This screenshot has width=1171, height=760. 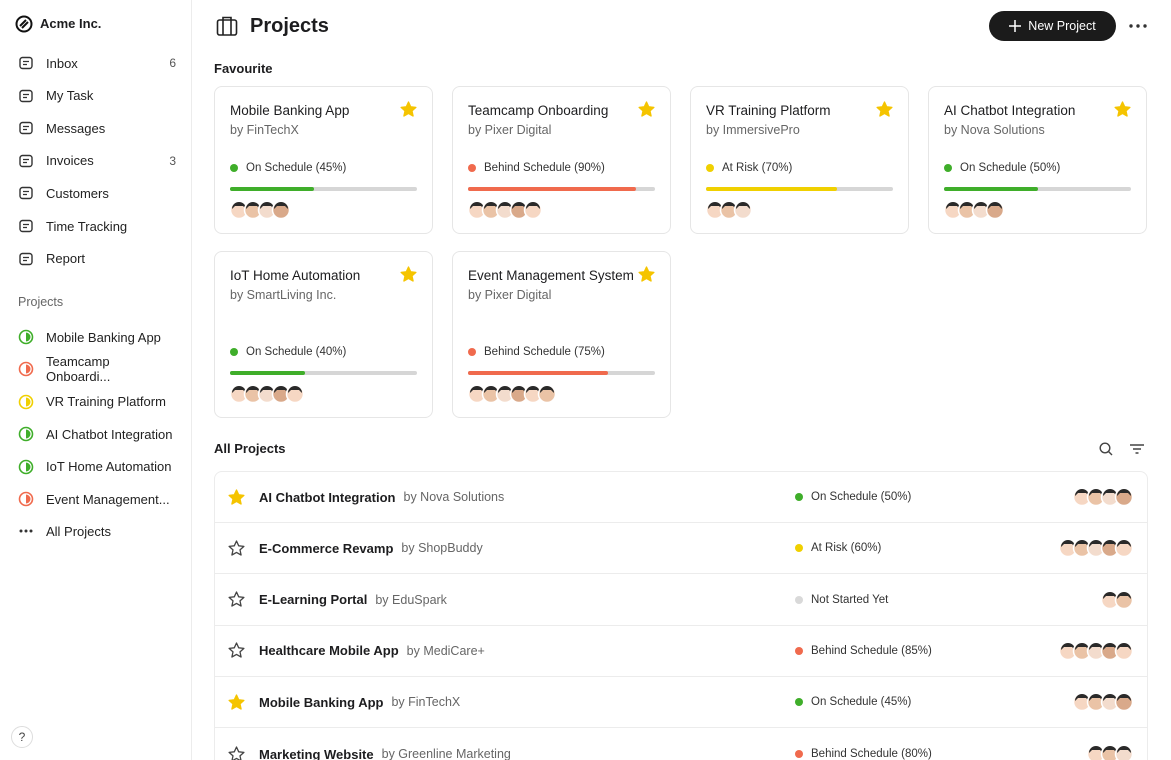 I want to click on nav-item: Invoices 3, so click(x=97, y=161).